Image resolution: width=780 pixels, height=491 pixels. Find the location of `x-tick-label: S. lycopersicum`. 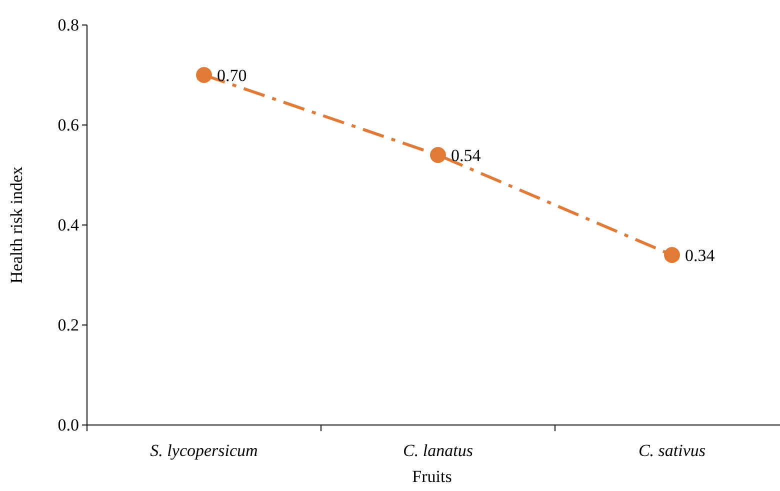

x-tick-label: S. lycopersicum is located at coordinates (204, 450).